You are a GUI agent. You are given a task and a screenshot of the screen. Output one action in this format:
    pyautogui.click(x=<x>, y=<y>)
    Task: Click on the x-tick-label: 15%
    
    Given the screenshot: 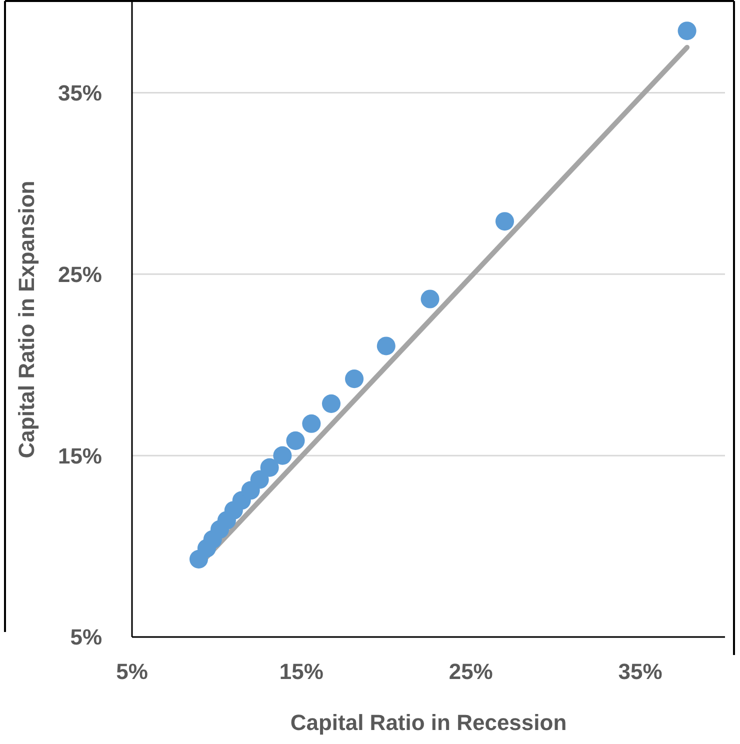 What is the action you would take?
    pyautogui.click(x=301, y=671)
    